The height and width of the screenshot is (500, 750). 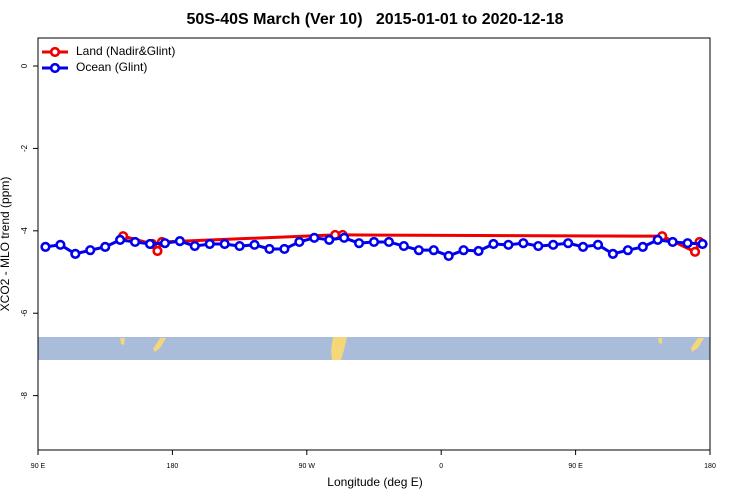 I want to click on y-tick-label: 0, so click(x=24, y=65).